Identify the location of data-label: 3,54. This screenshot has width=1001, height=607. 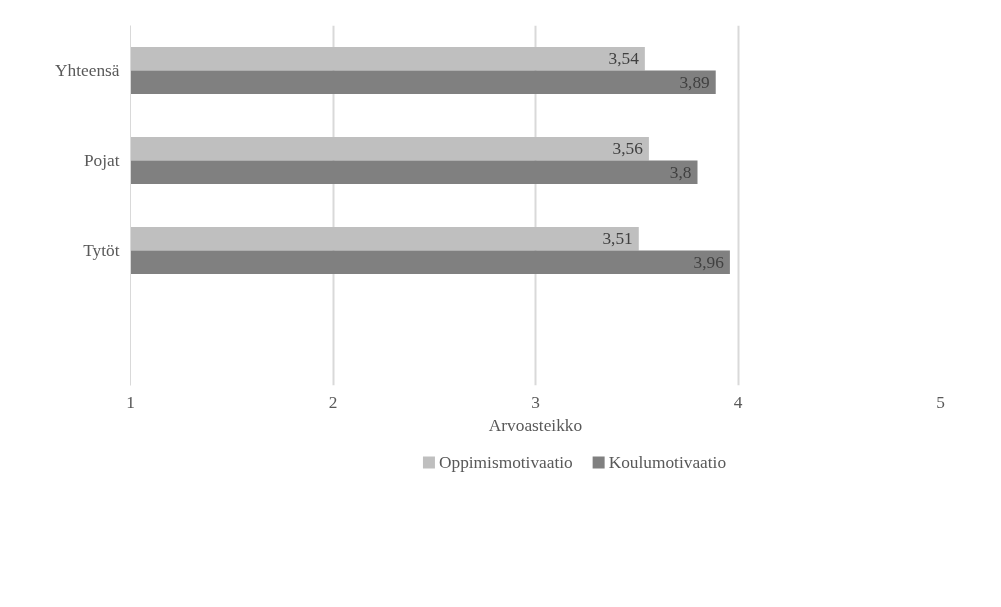
(624, 59).